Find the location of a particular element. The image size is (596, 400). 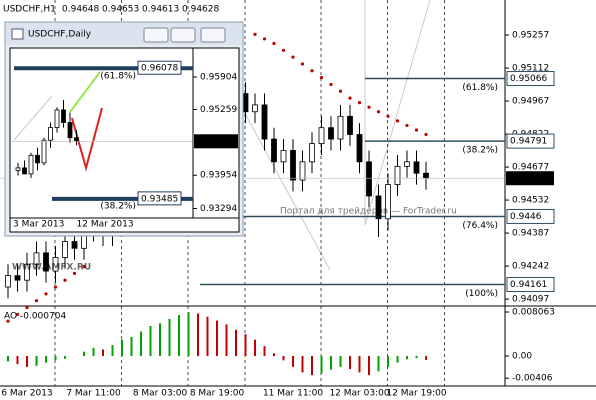

current-price: 0.94628 is located at coordinates (216, 142).